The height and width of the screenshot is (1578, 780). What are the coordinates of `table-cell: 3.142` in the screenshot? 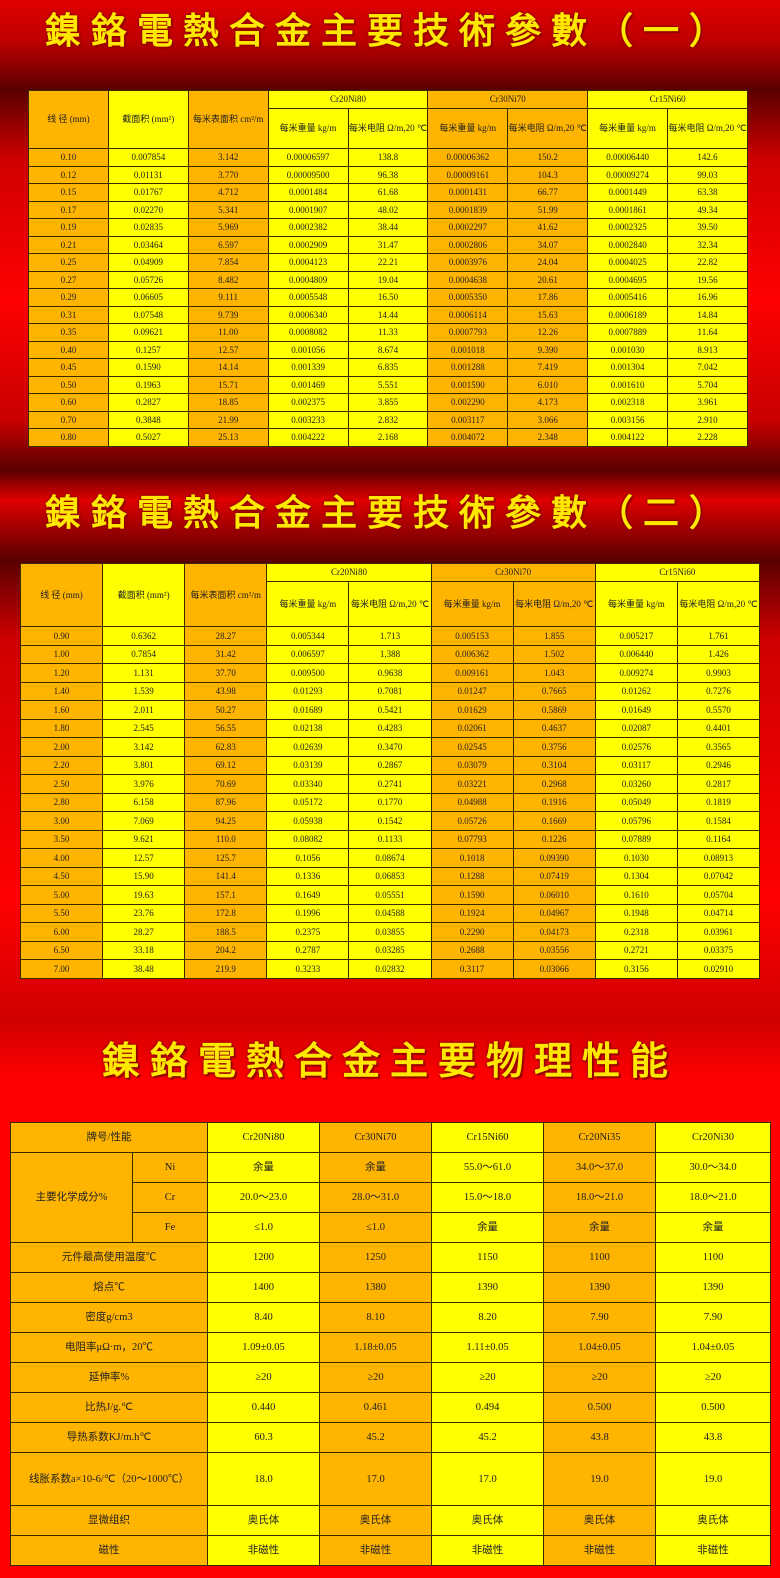 It's located at (144, 747).